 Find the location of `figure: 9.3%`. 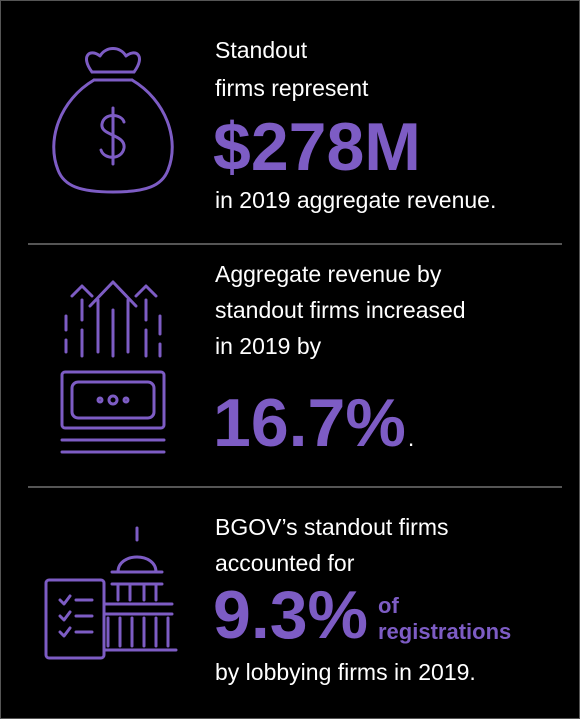

figure: 9.3% is located at coordinates (290, 615).